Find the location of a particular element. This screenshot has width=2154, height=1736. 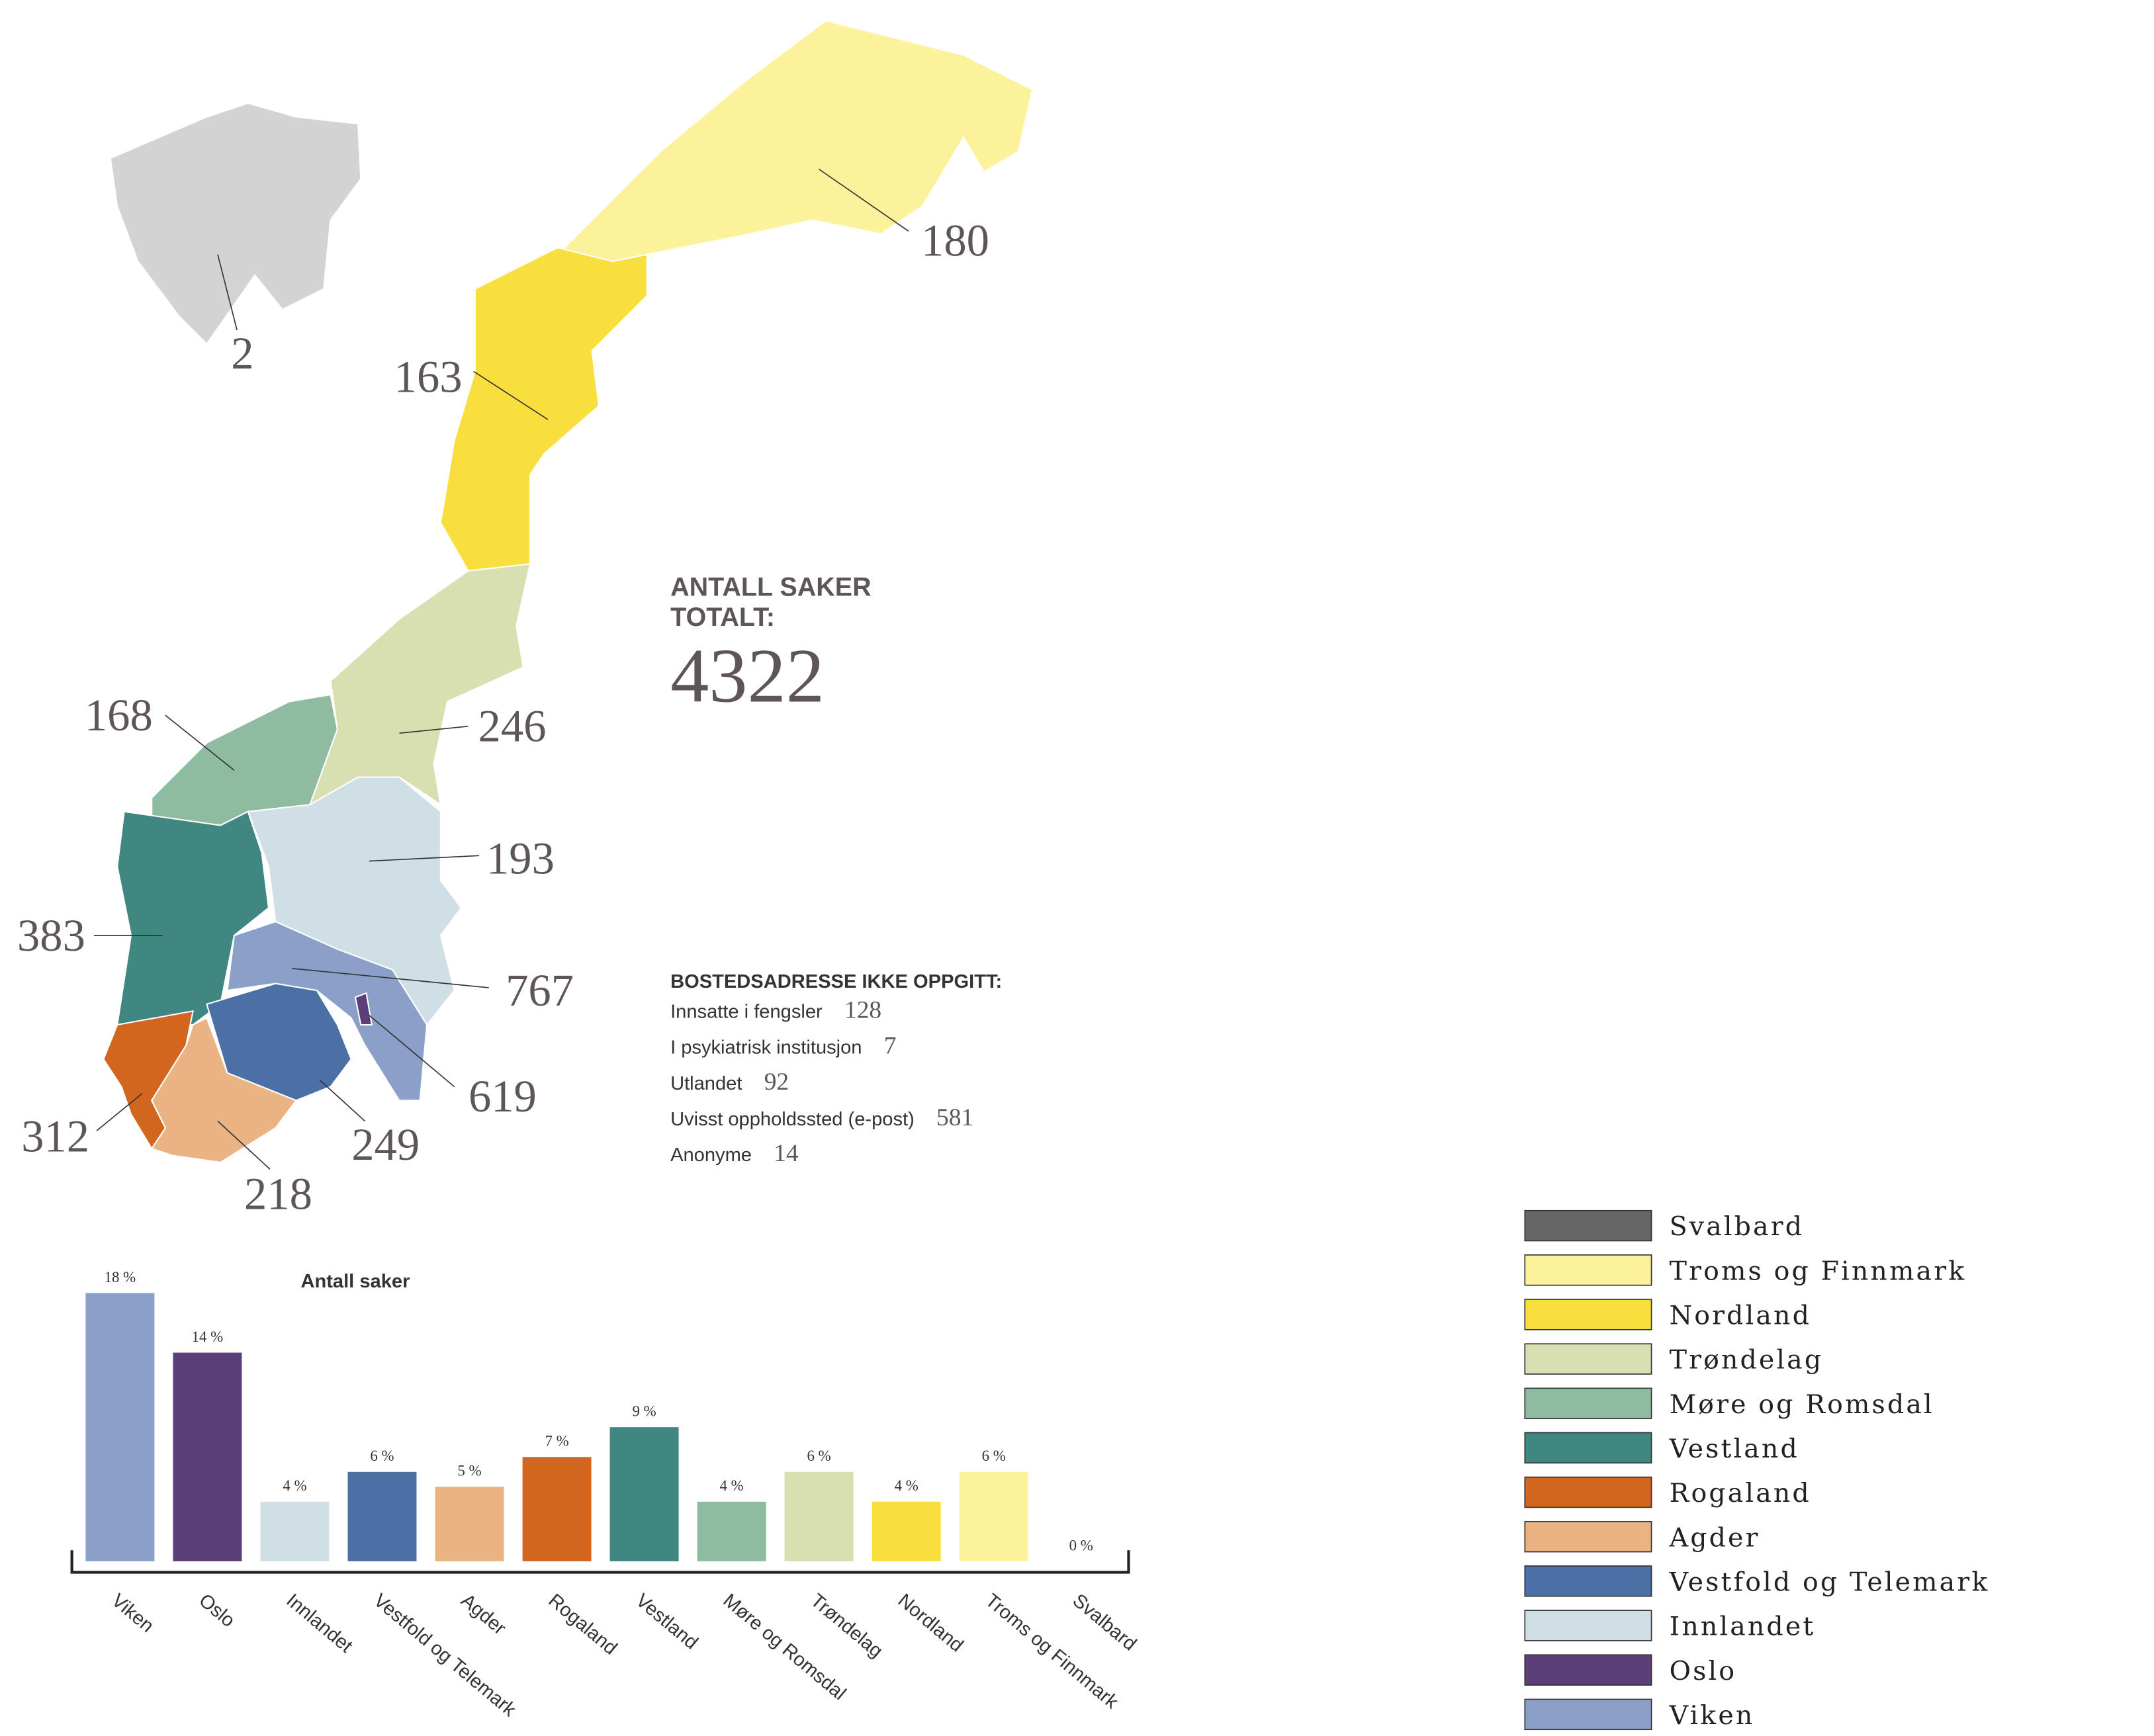

legend-label: Trøndelag is located at coordinates (1747, 1360).